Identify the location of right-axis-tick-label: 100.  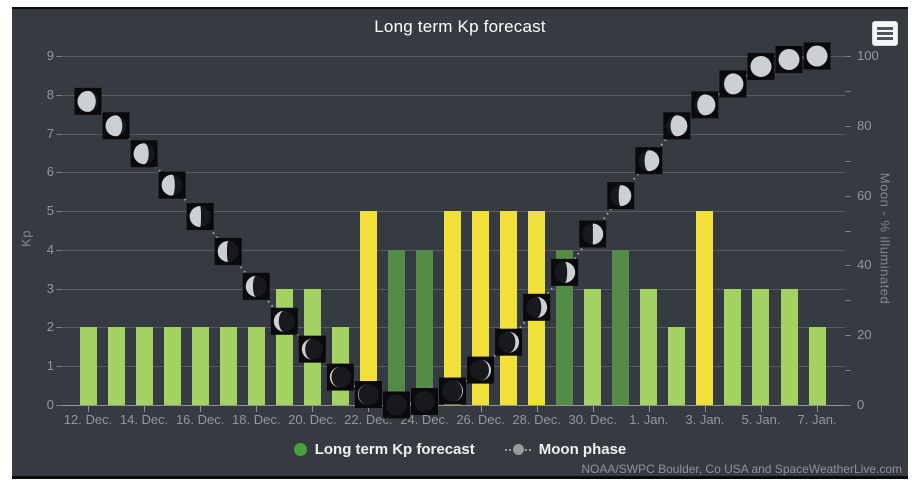
(868, 55).